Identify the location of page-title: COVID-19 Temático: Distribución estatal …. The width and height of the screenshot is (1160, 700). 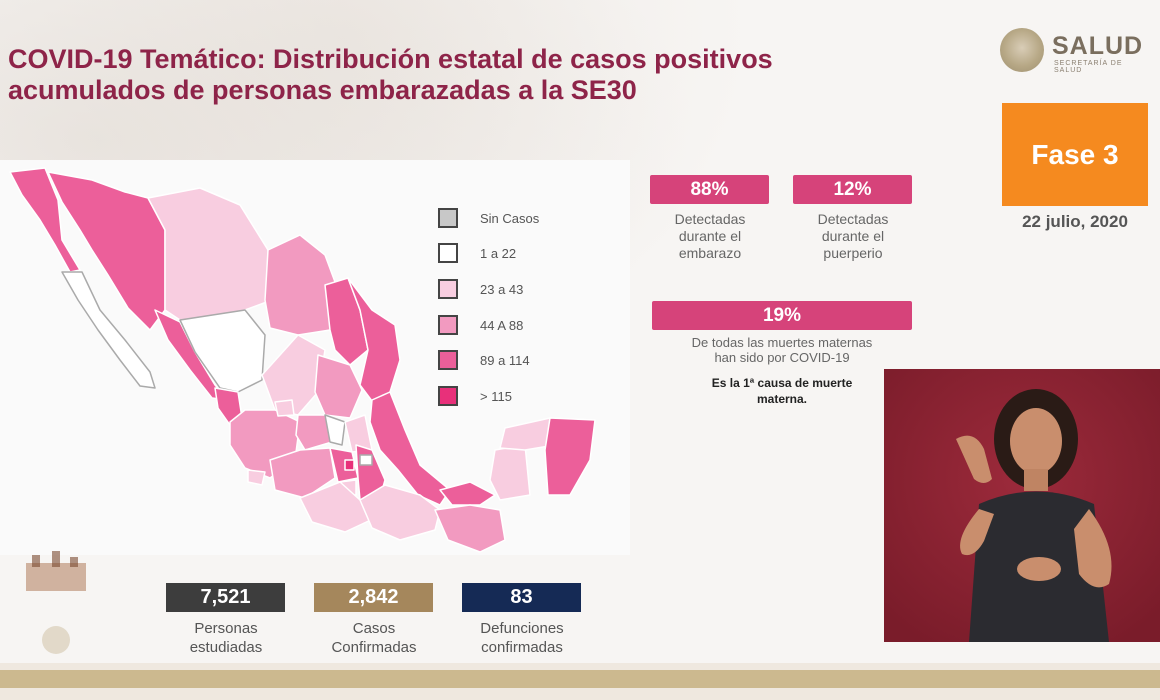
(458, 75).